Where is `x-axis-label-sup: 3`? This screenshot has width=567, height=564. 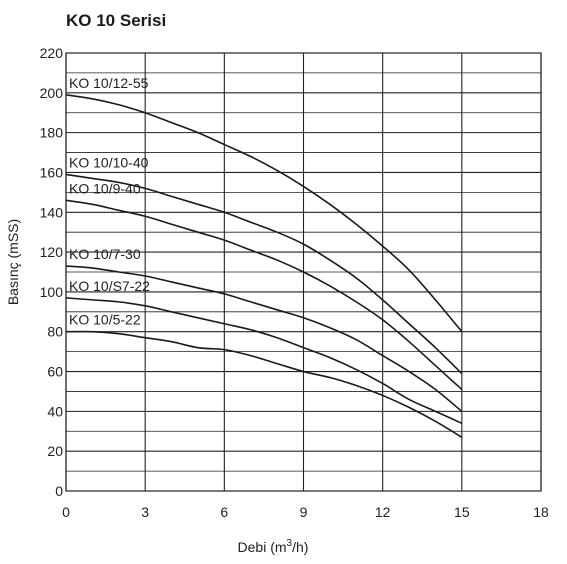
x-axis-label-sup: 3 is located at coordinates (290, 543).